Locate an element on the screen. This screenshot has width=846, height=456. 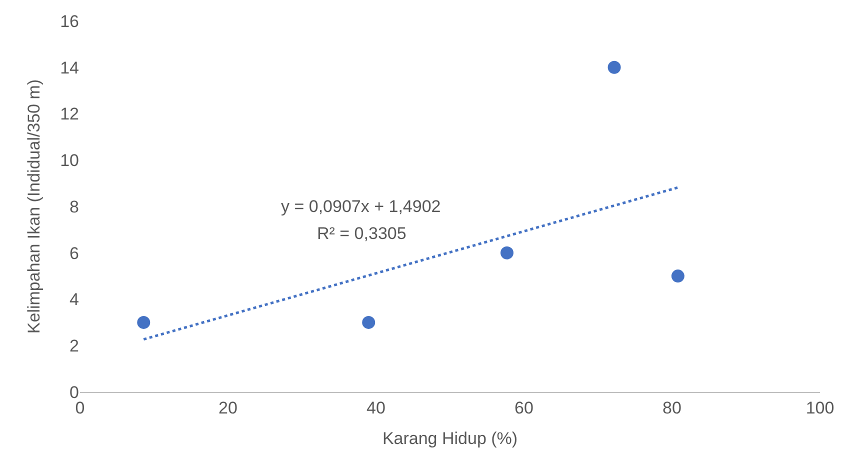
x-tick-label: 80 is located at coordinates (672, 408).